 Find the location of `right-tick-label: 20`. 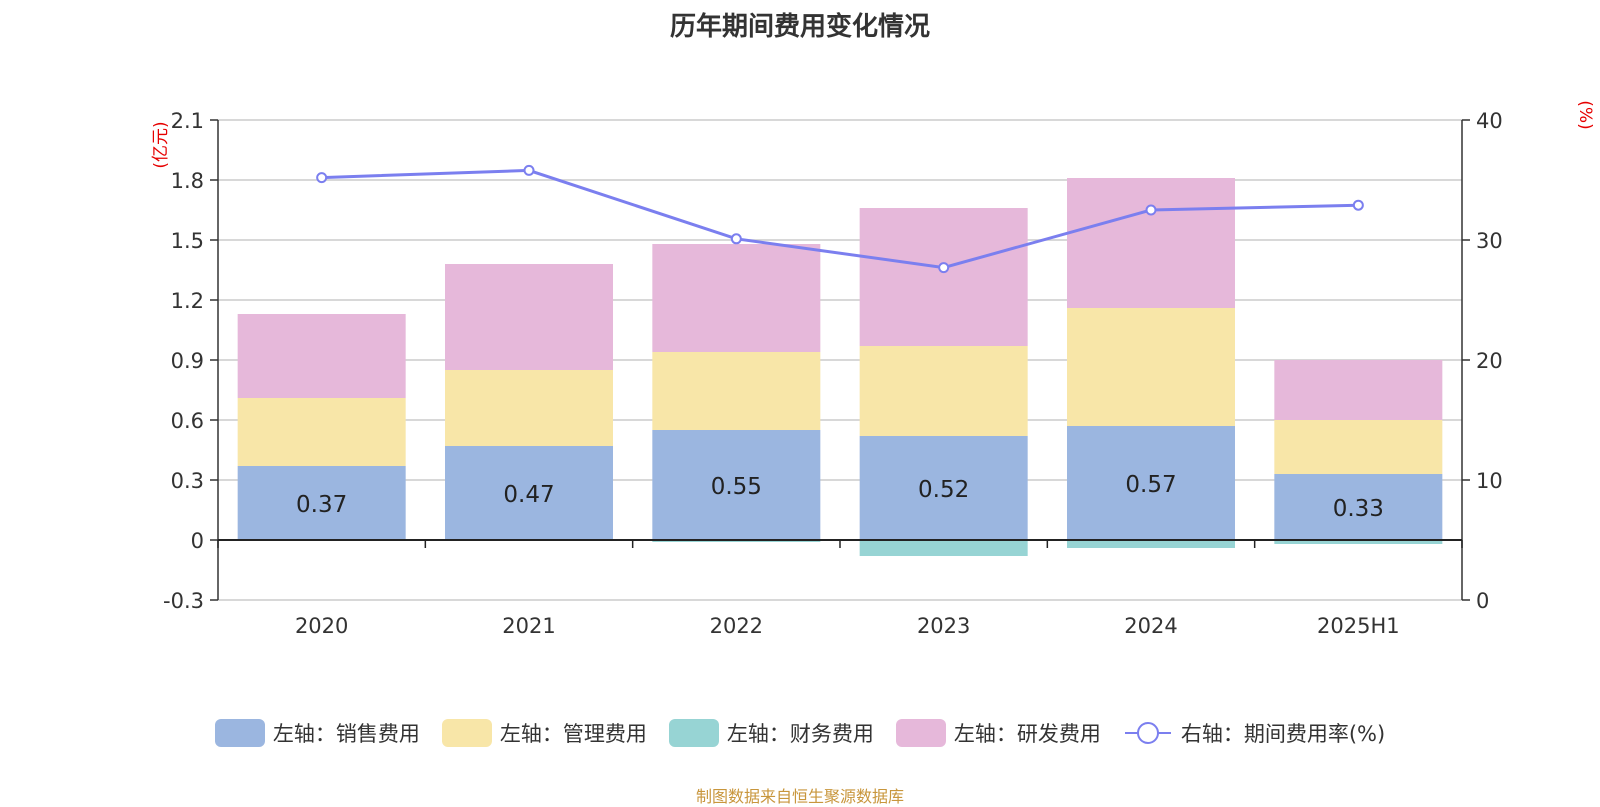

right-tick-label: 20 is located at coordinates (1489, 361).